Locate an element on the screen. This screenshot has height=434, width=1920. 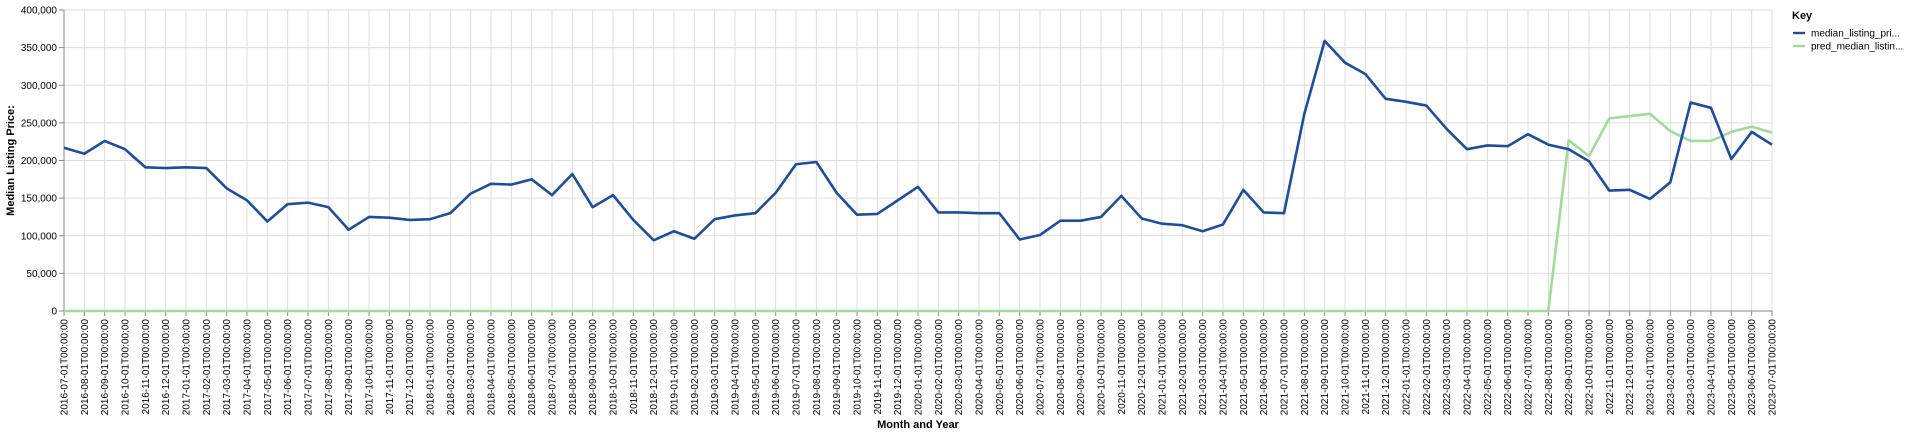
x-tick-label: 2019-05-01T00:00:00 is located at coordinates (756, 367).